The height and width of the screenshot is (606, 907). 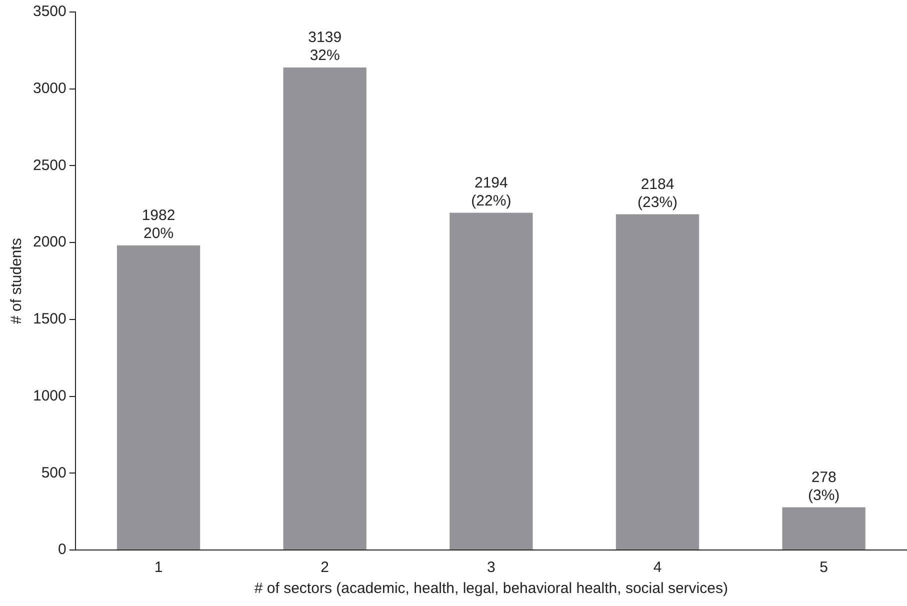 I want to click on y-tick-label: 500, so click(x=53, y=473).